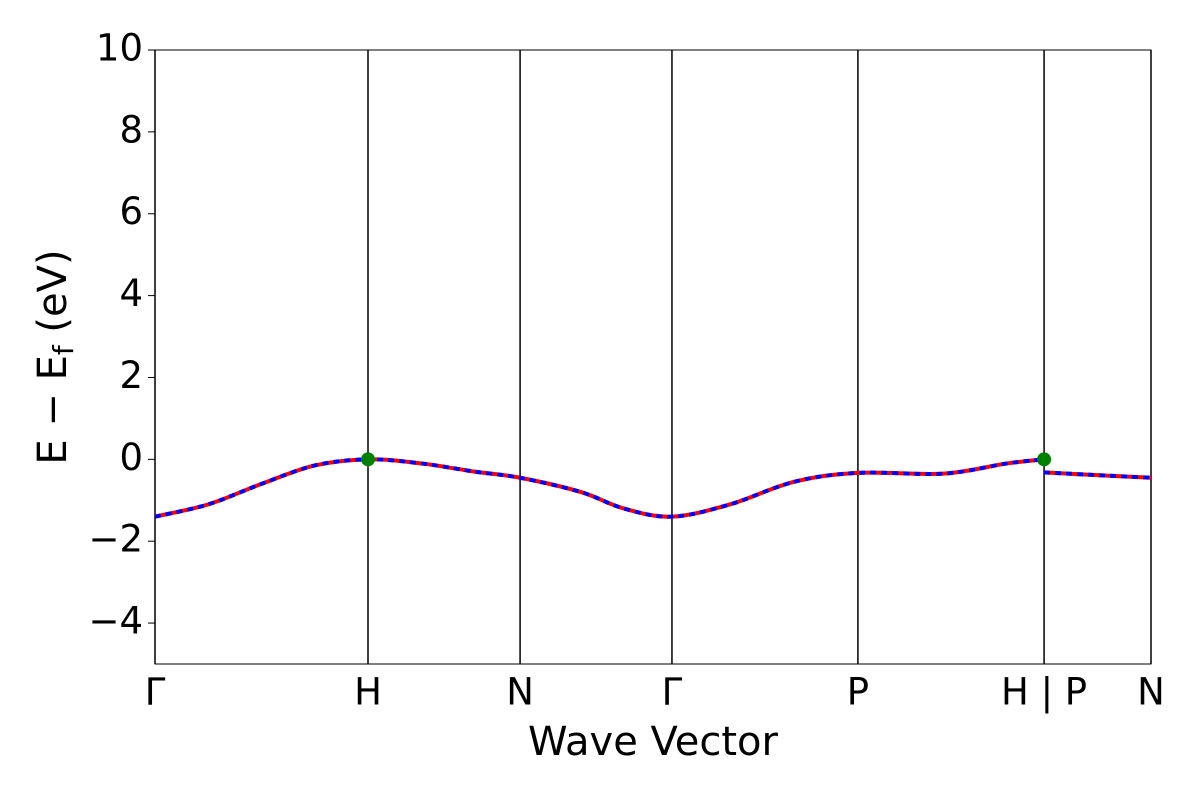 Image resolution: width=1200 pixels, height=800 pixels. I want to click on x-tick-label: H, so click(368, 692).